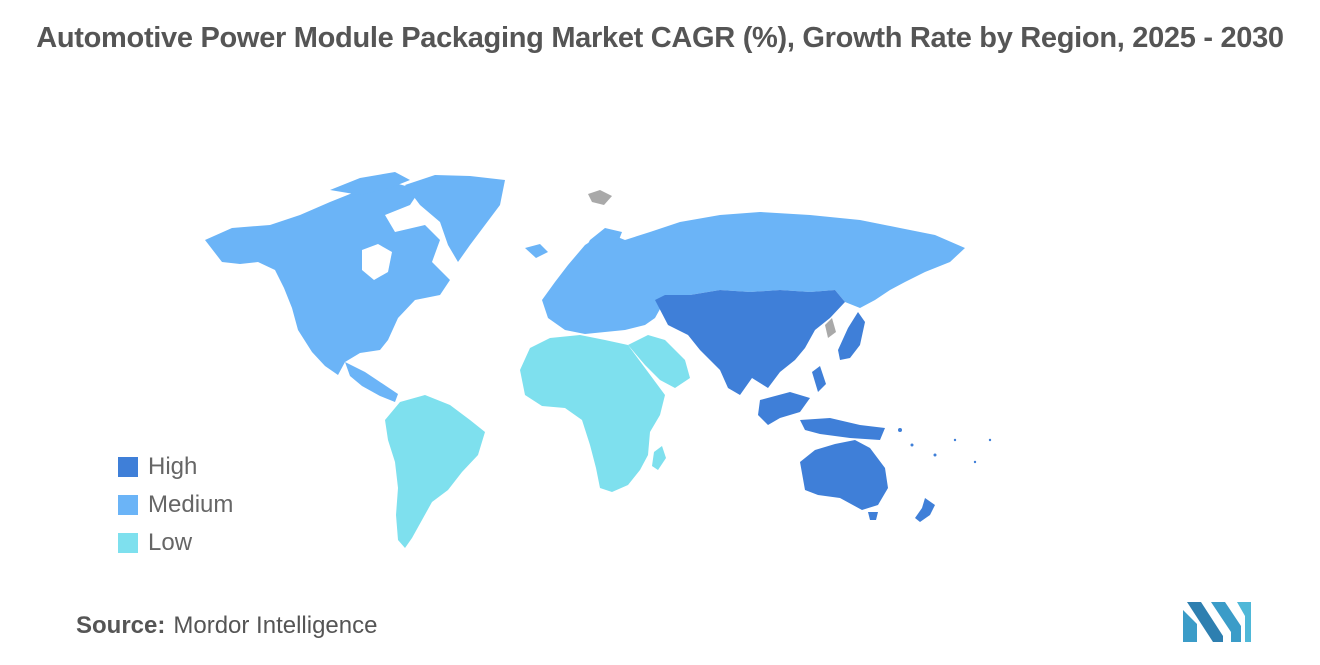 The image size is (1320, 665). I want to click on region-asia, so click(750, 342).